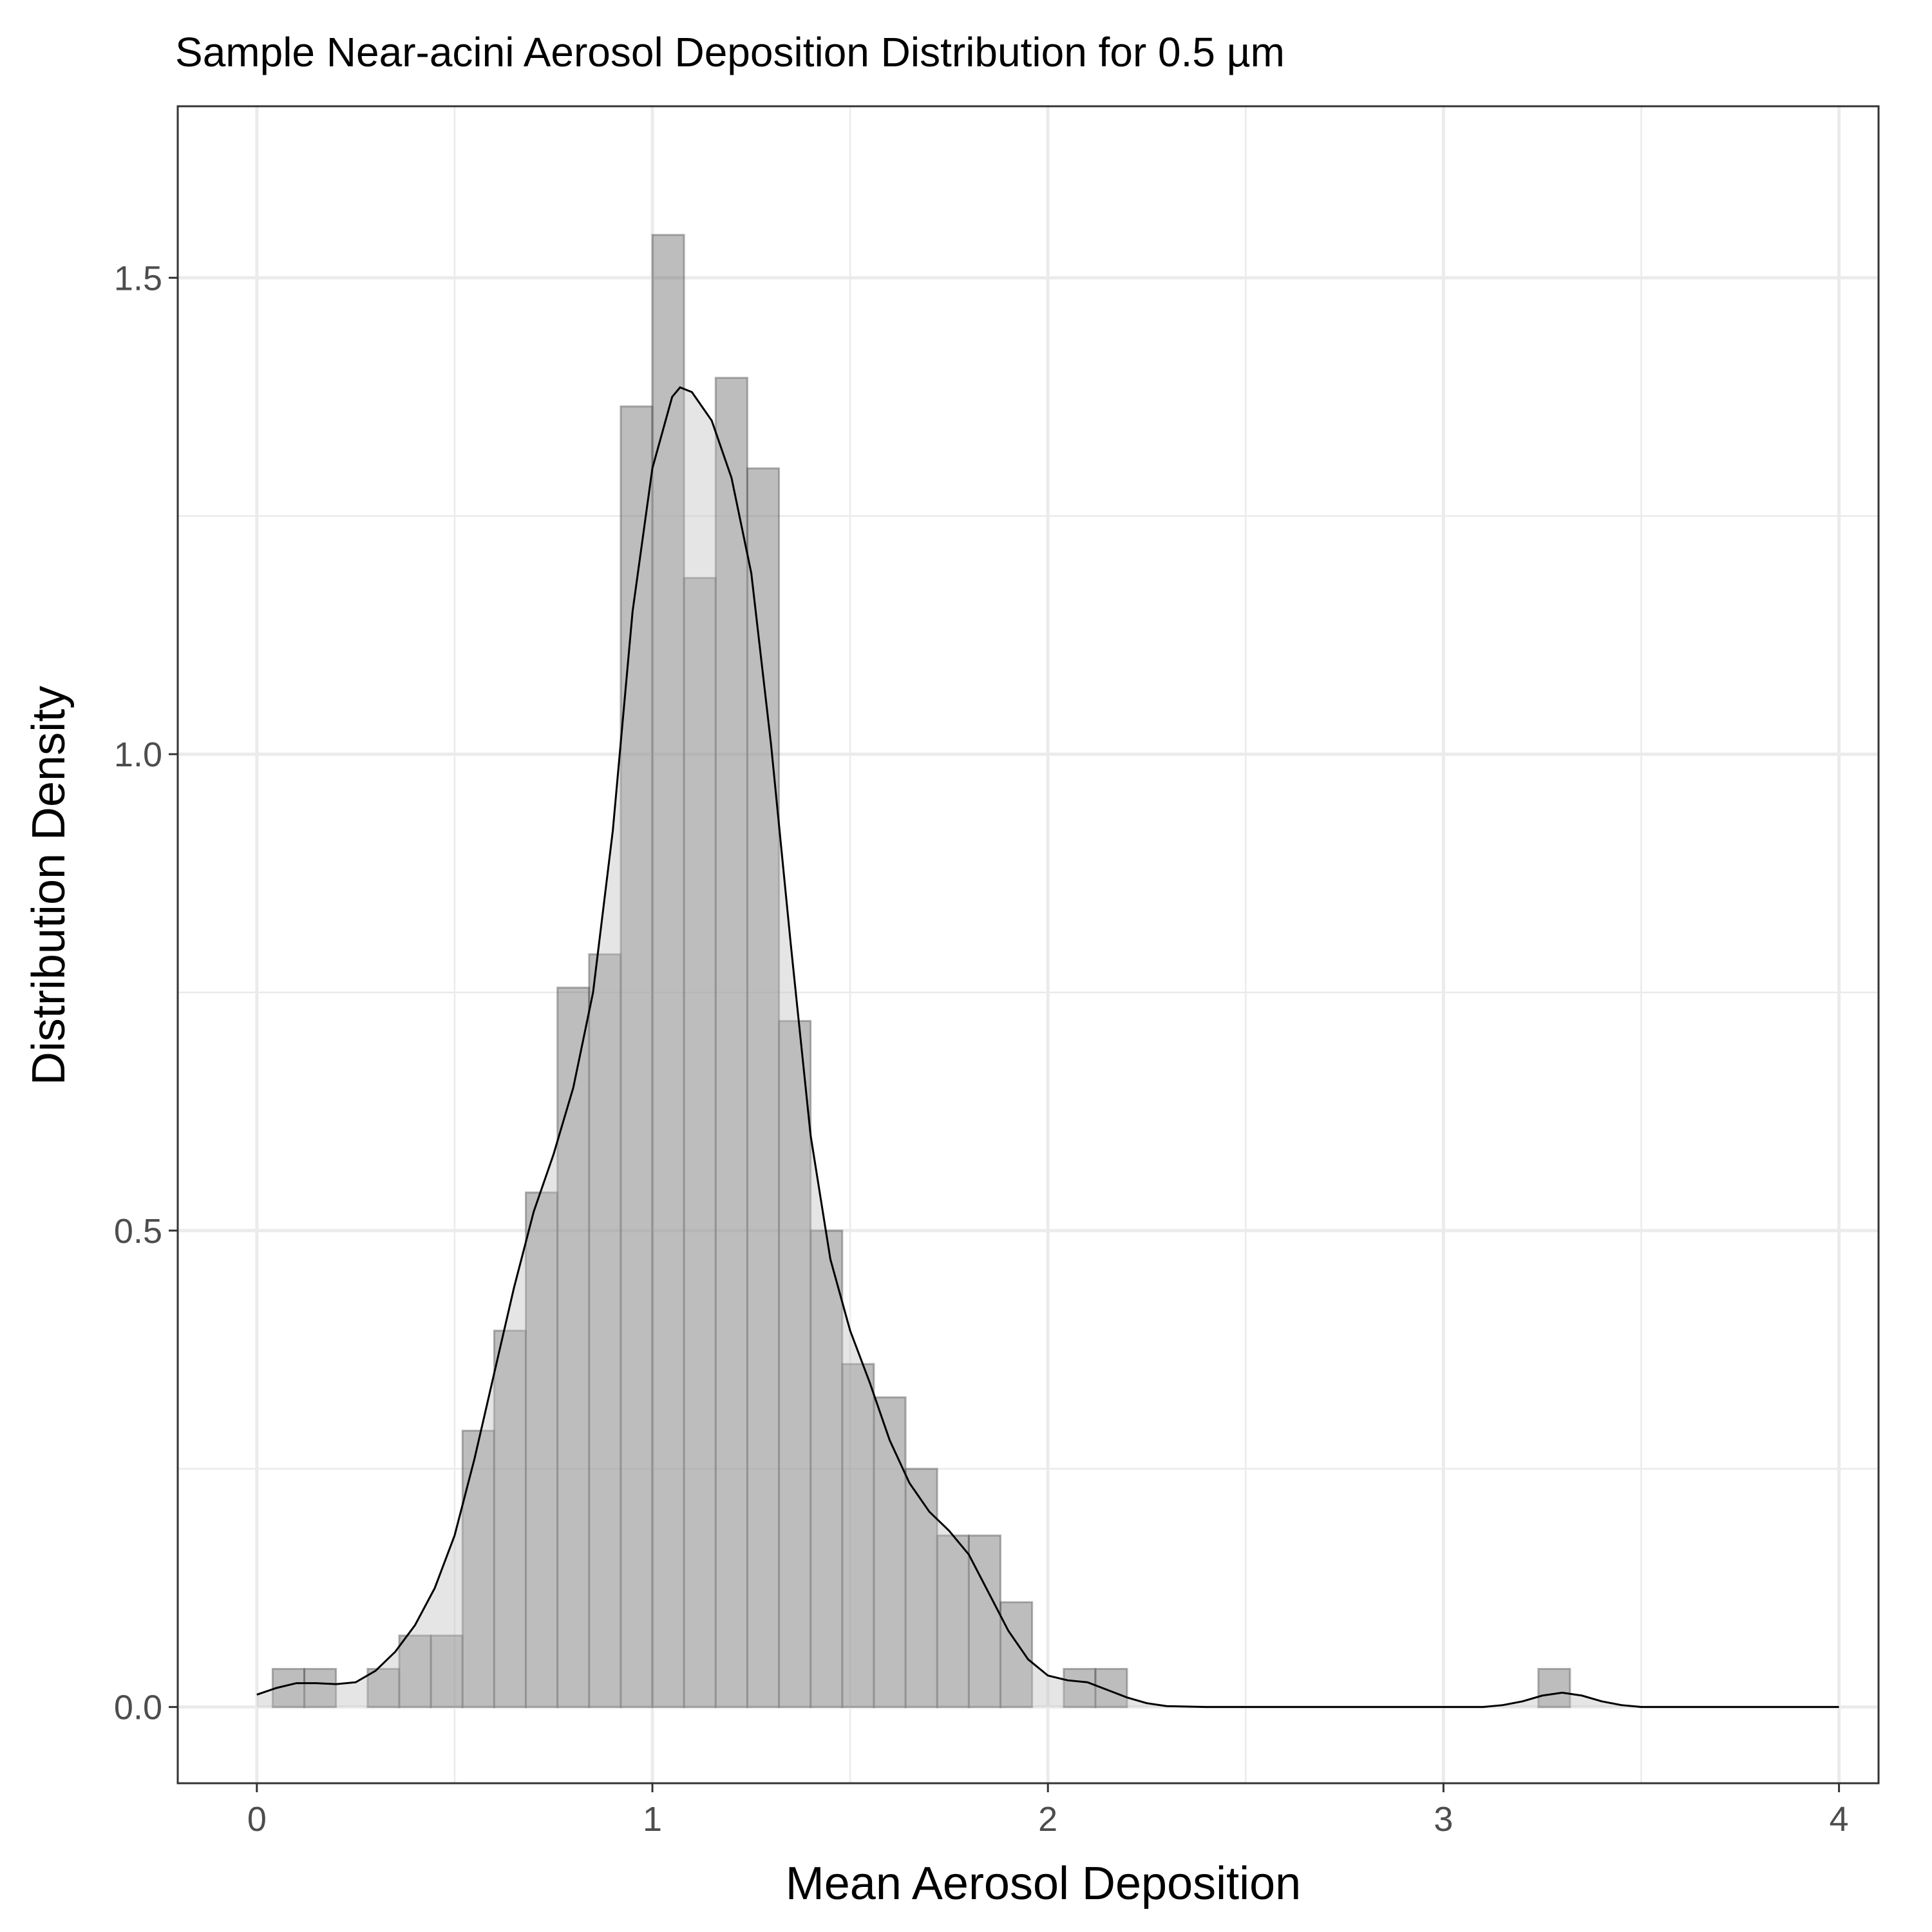  What do you see at coordinates (49, 885) in the screenshot?
I see `y-axis-label: Distribution Density` at bounding box center [49, 885].